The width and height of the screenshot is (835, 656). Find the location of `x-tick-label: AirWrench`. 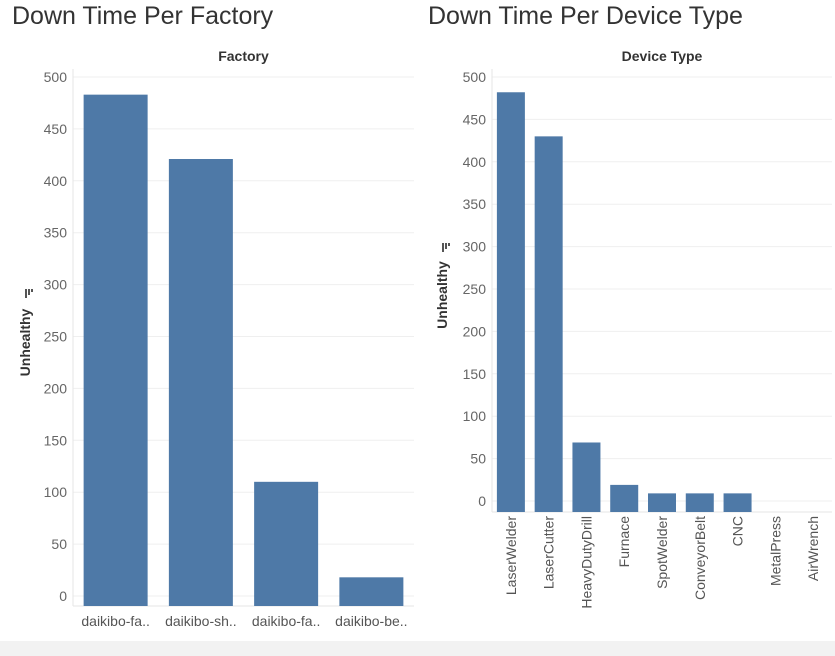

x-tick-label: AirWrench is located at coordinates (813, 548).